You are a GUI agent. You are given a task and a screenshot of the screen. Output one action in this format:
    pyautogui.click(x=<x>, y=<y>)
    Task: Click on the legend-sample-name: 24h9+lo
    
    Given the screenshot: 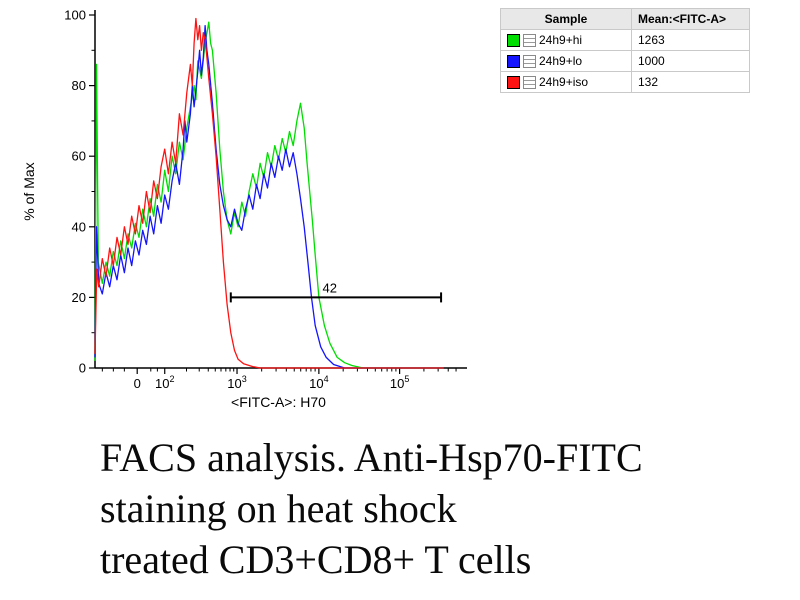 What is the action you would take?
    pyautogui.click(x=561, y=61)
    